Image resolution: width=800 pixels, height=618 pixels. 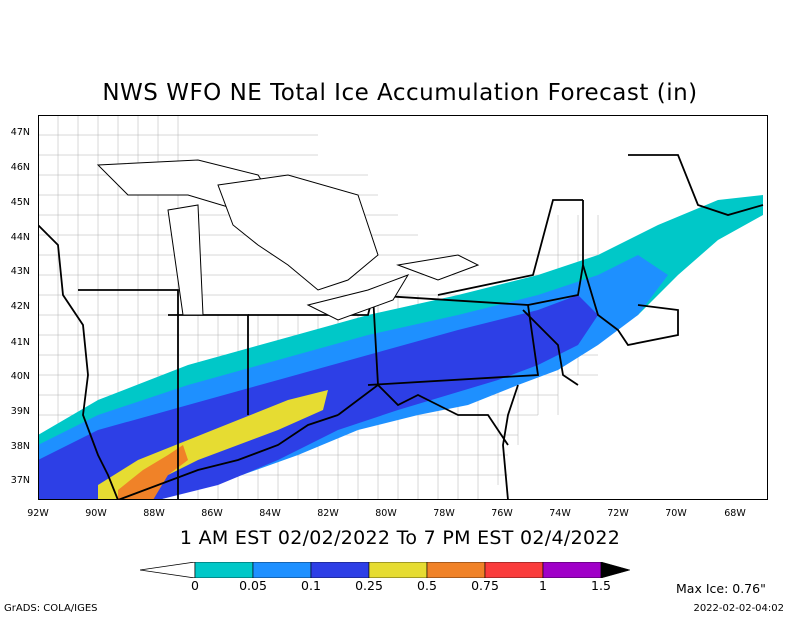 What do you see at coordinates (738, 608) in the screenshot?
I see `timestamp-text: 2022-02-02-04:02` at bounding box center [738, 608].